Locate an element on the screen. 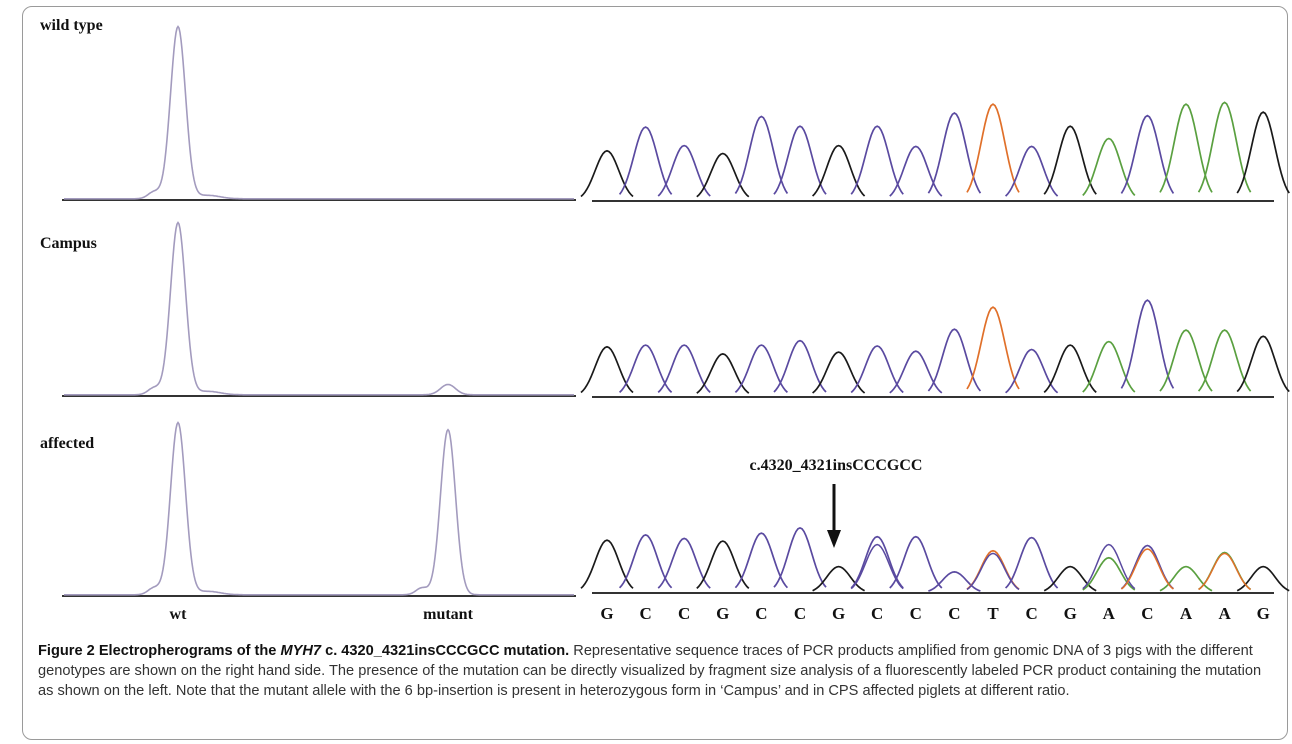 The image size is (1292, 744). fragment-trace-affected is located at coordinates (319, 508).